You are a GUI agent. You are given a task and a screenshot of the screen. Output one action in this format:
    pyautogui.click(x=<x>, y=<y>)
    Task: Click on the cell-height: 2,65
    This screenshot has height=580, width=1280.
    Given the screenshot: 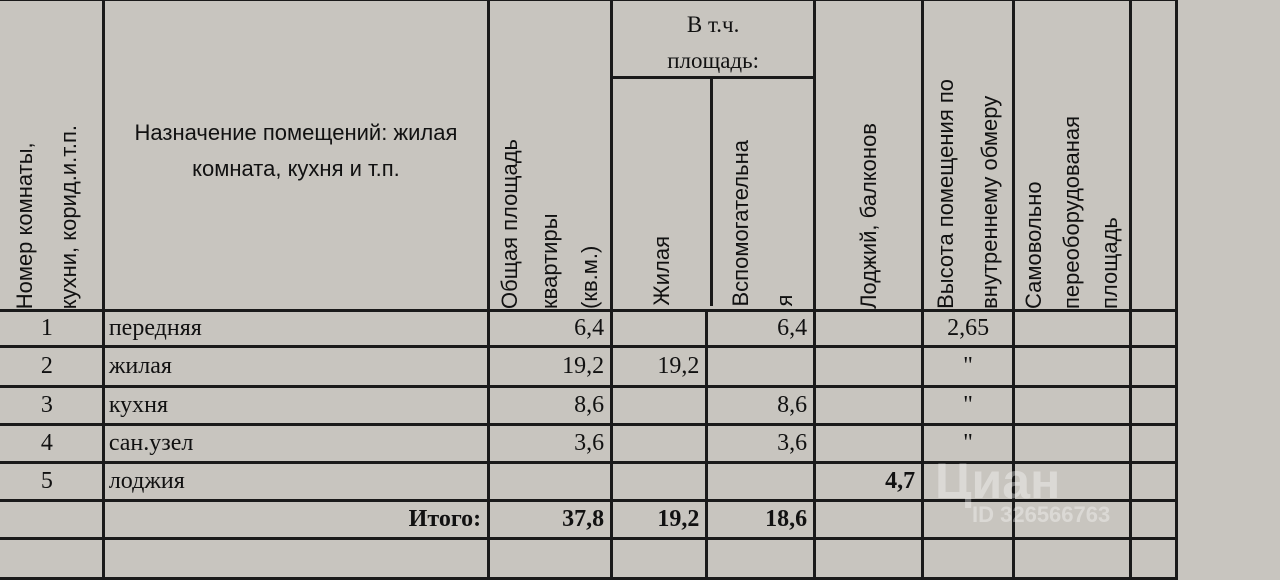 What is the action you would take?
    pyautogui.click(x=968, y=328)
    